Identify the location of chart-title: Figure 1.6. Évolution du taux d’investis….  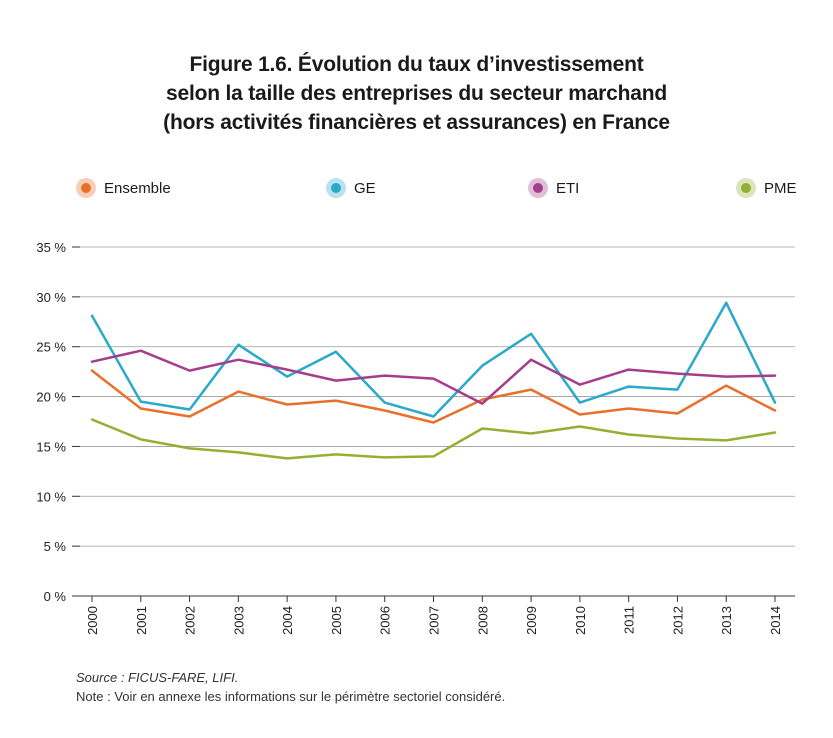
(416, 93).